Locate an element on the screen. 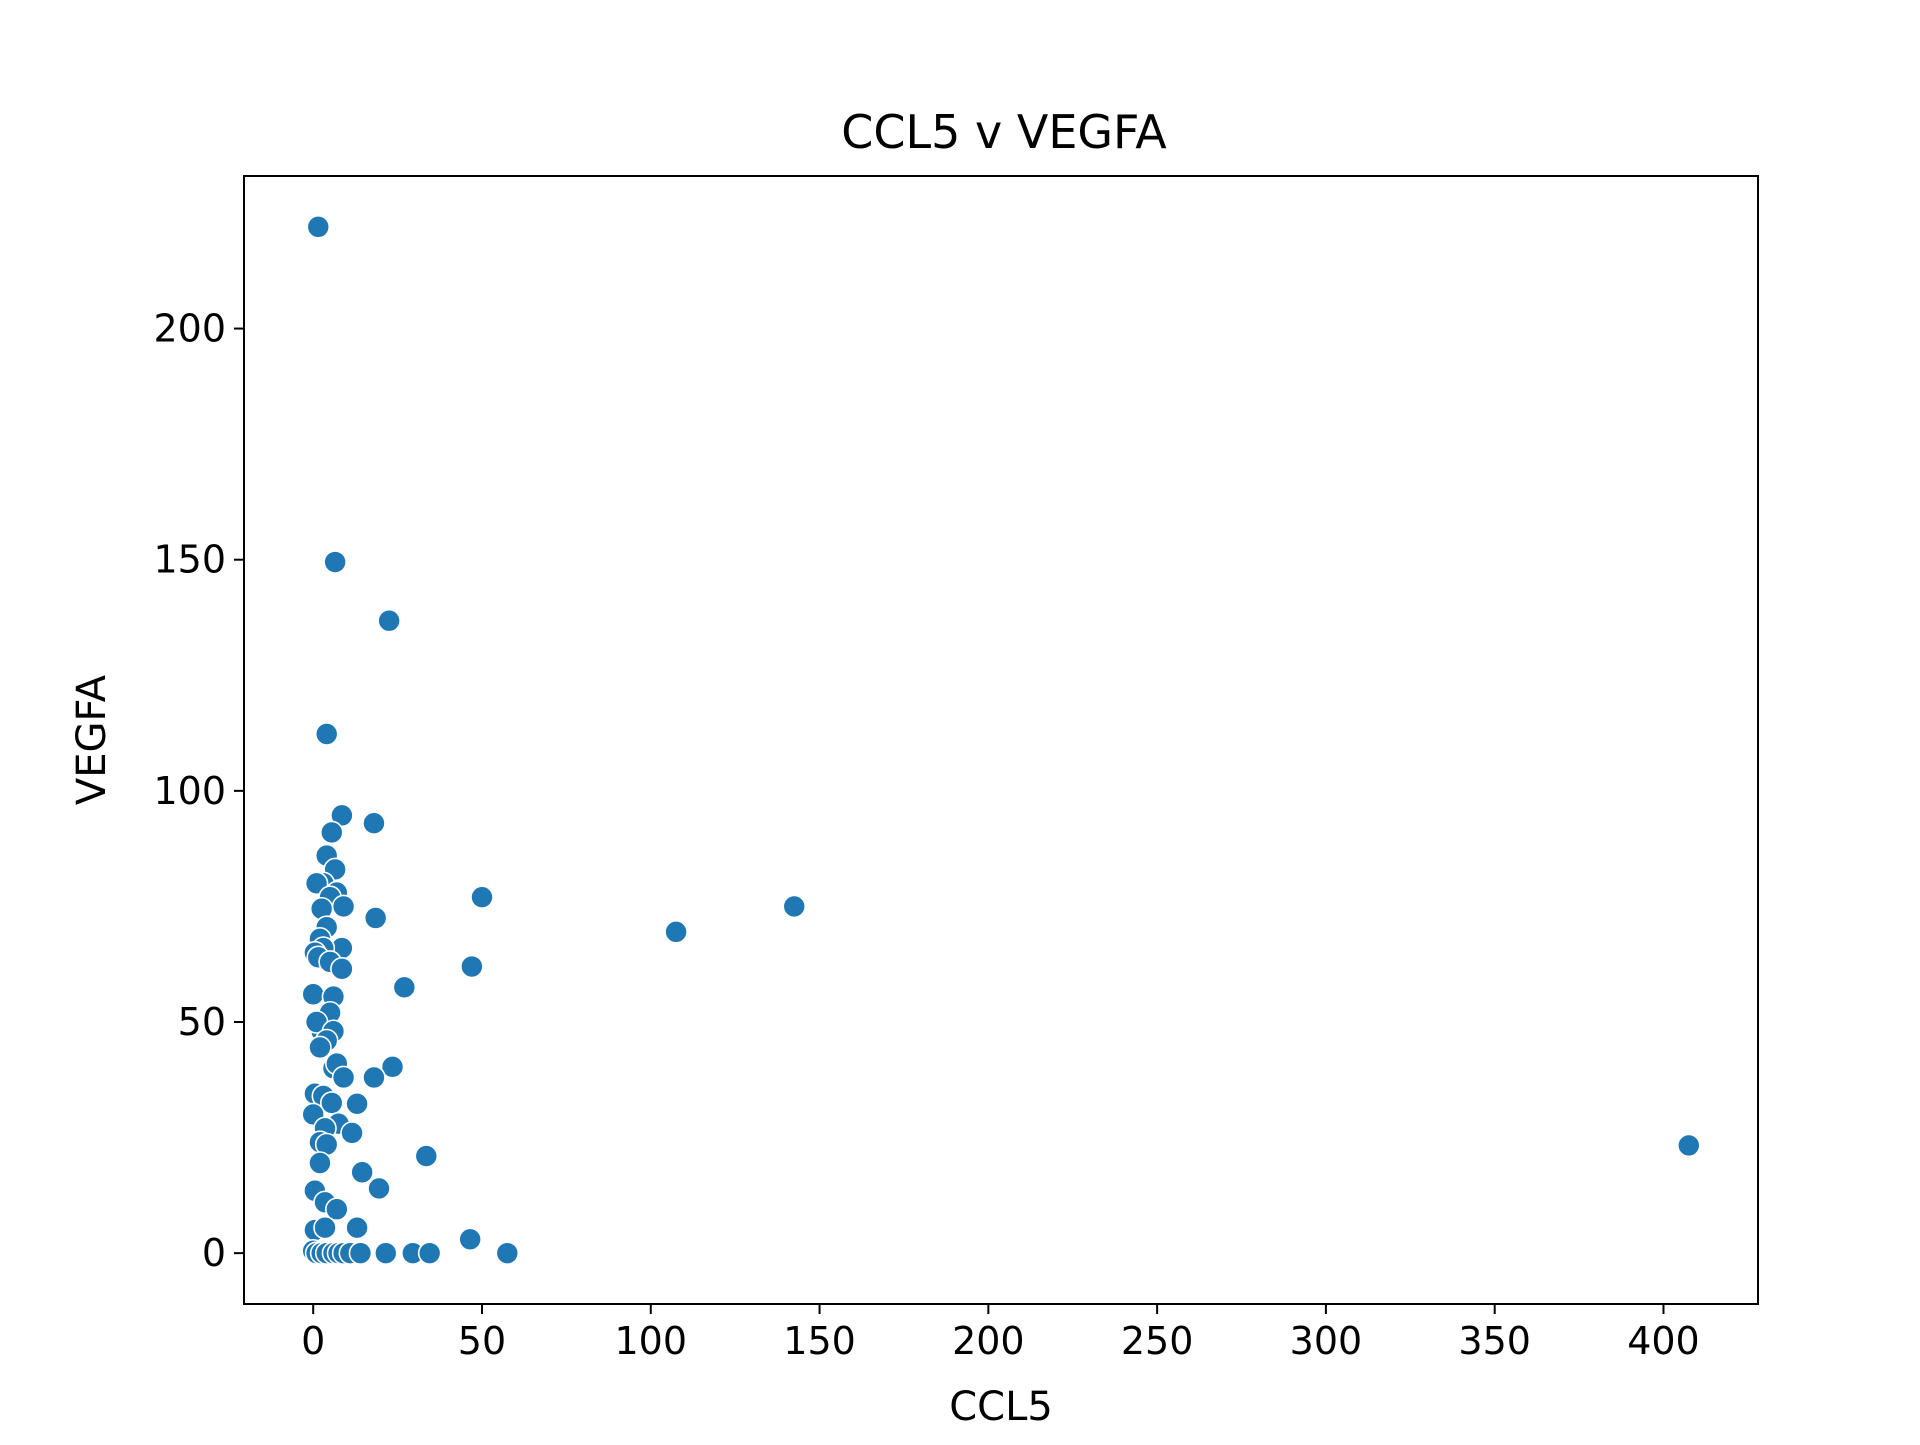 Image resolution: width=1920 pixels, height=1445 pixels. x-tick-label: 250 is located at coordinates (1157, 1341).